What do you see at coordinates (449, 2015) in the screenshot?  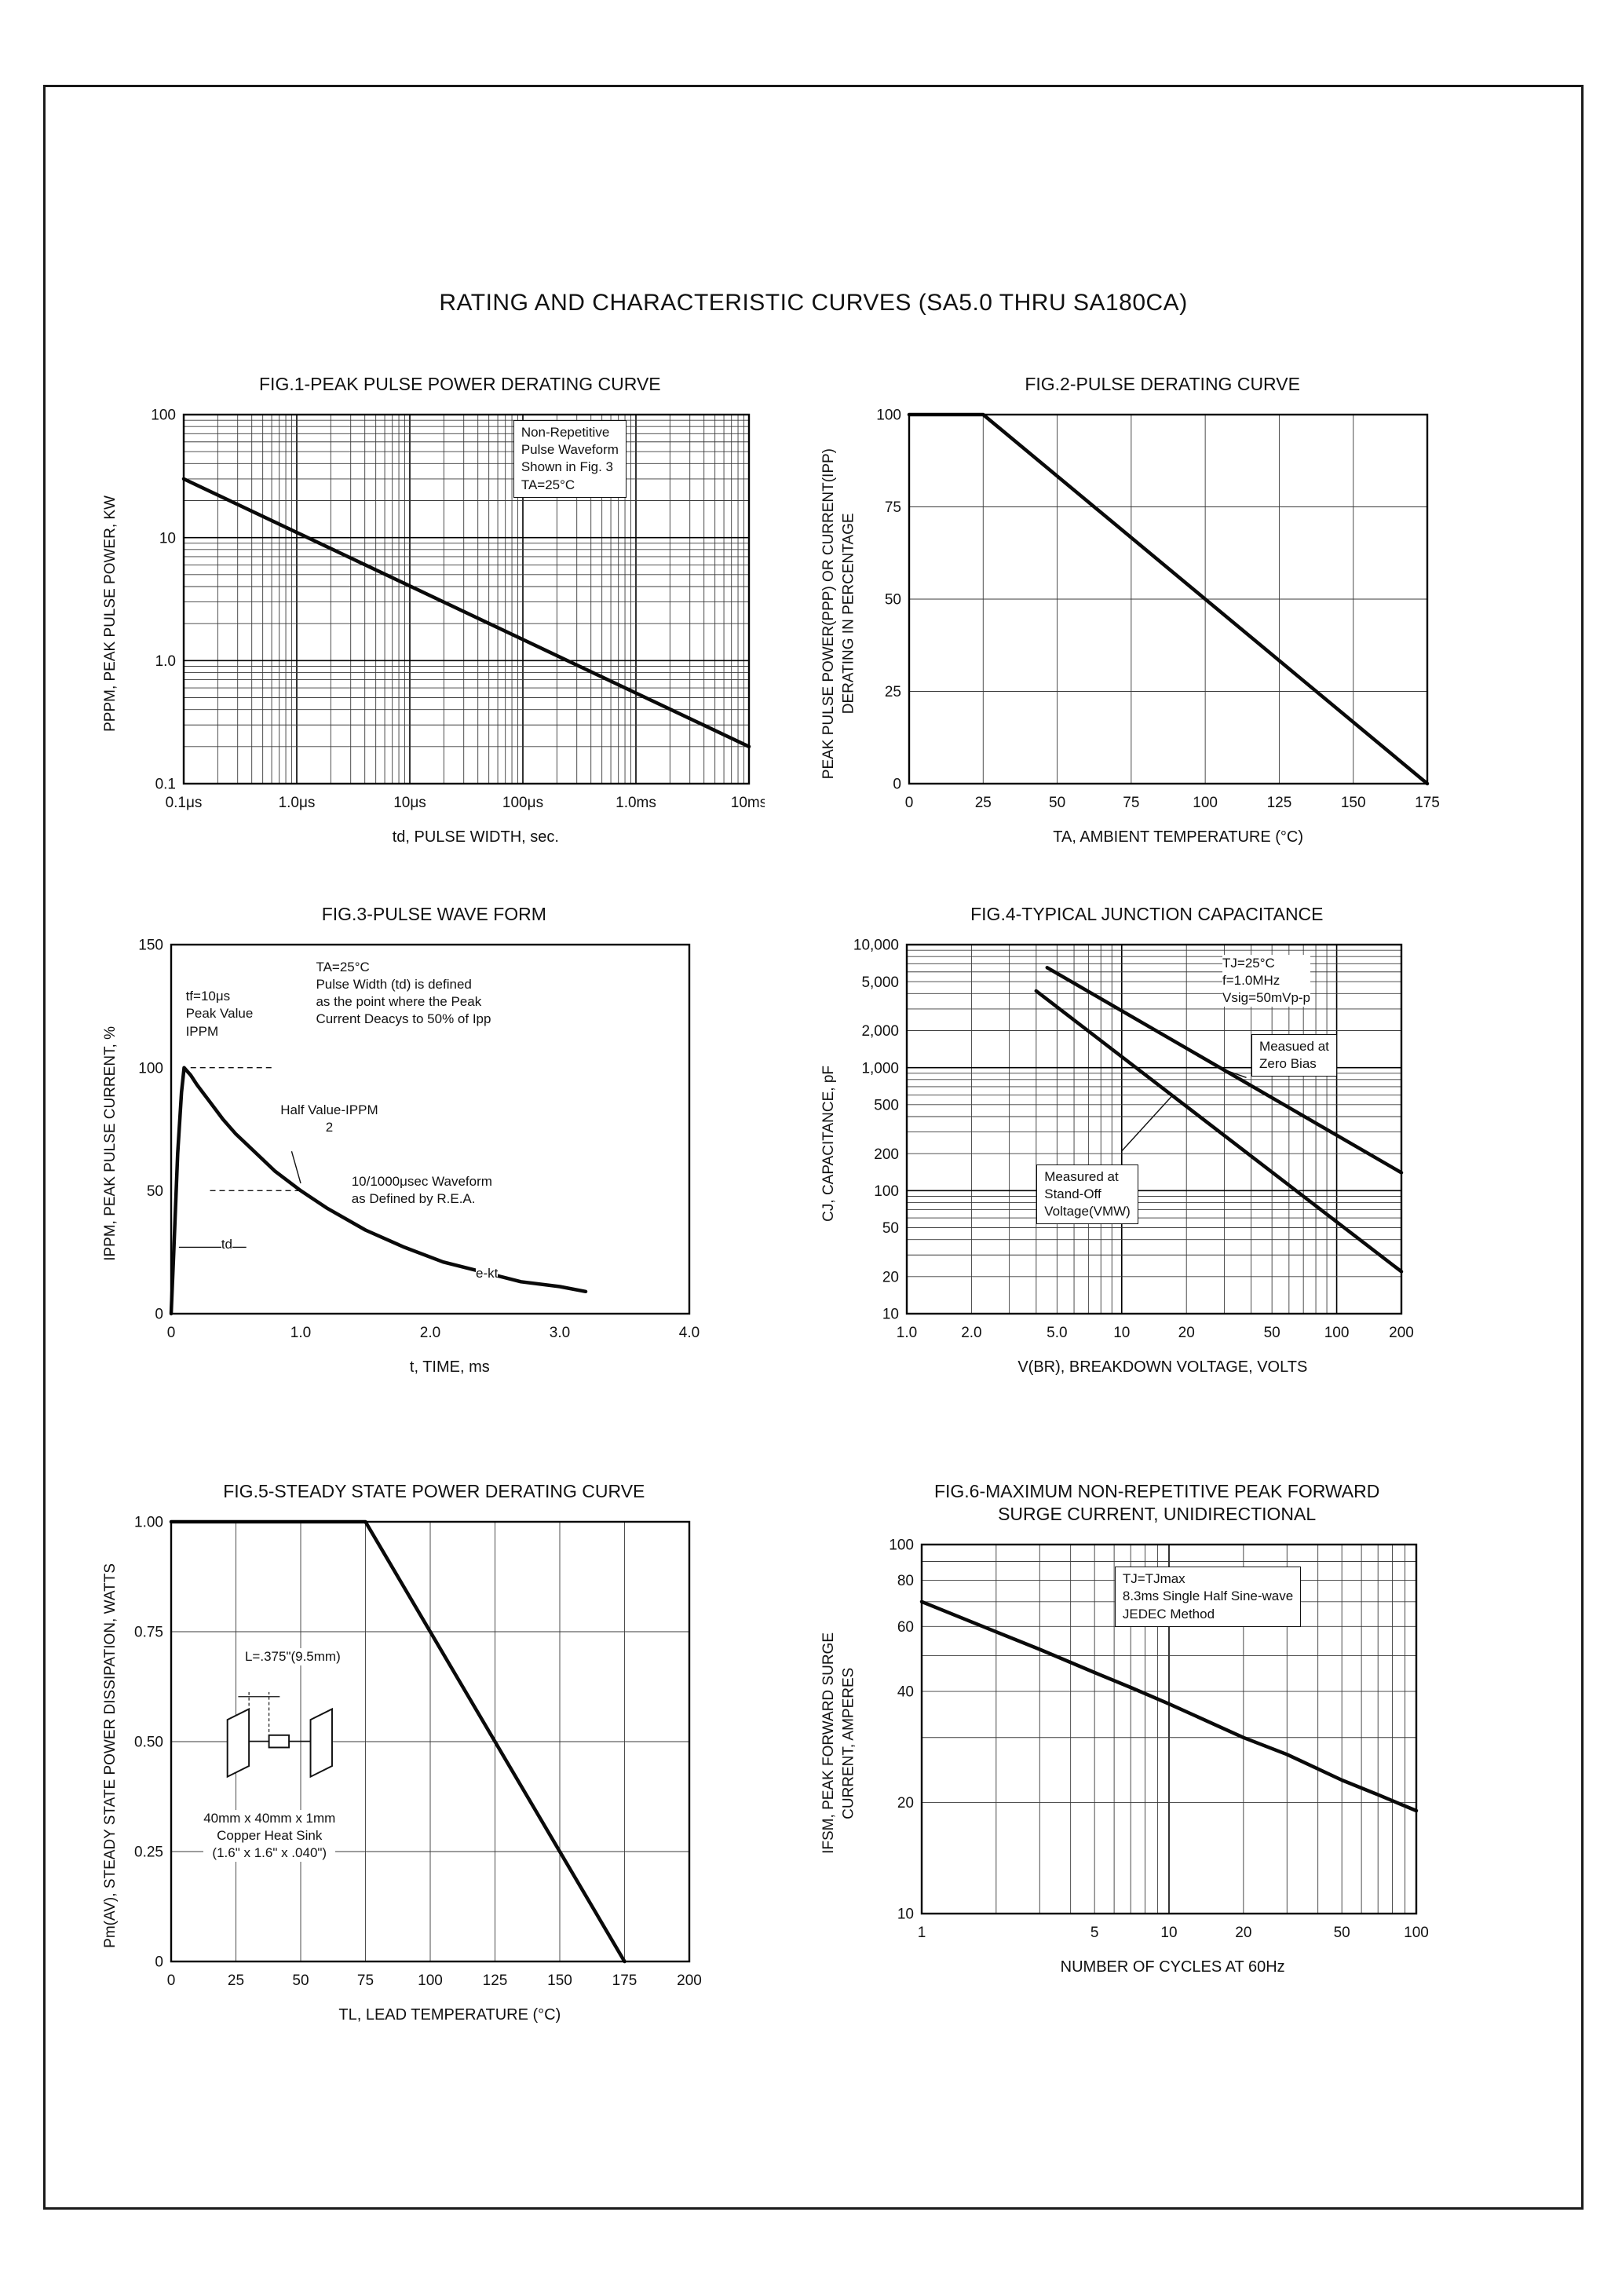 I see `figure-5-x-axis-label: TL, LEAD TEMPERATURE (°C)` at bounding box center [449, 2015].